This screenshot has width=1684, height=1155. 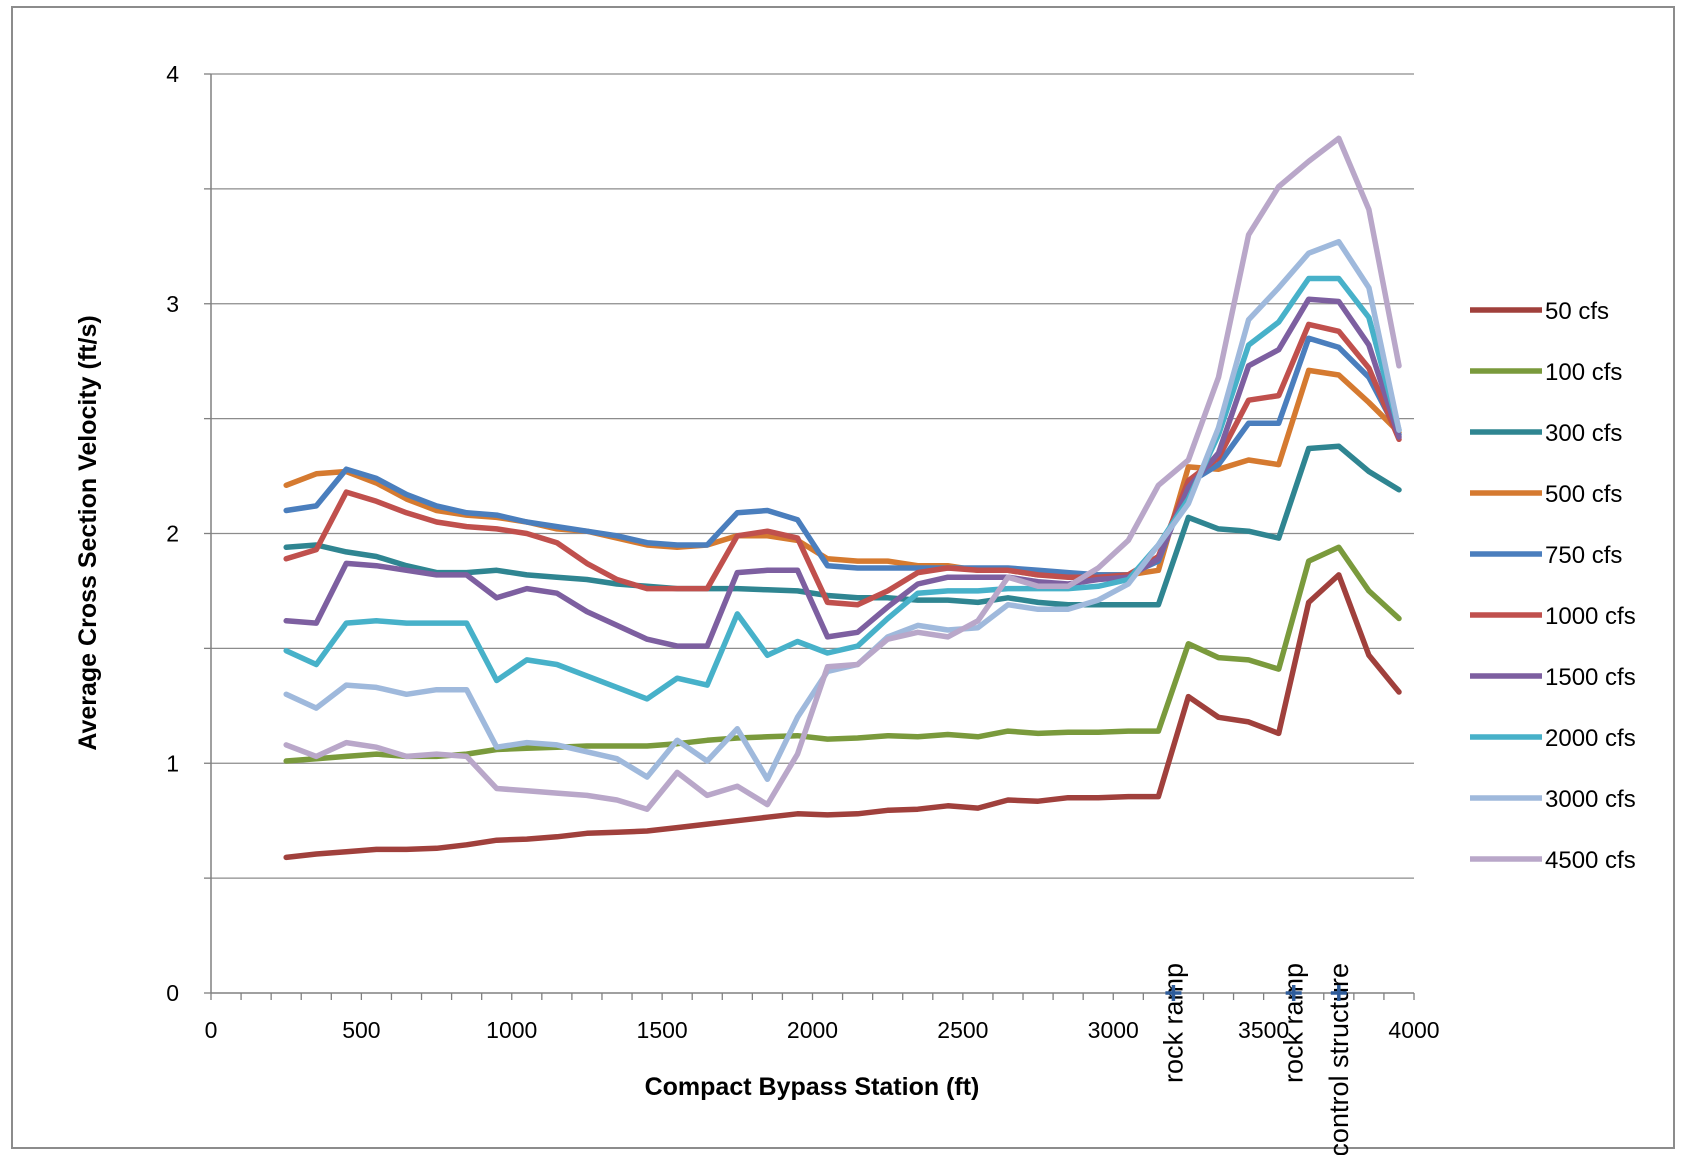 What do you see at coordinates (172, 74) in the screenshot?
I see `y-tick-label: 4` at bounding box center [172, 74].